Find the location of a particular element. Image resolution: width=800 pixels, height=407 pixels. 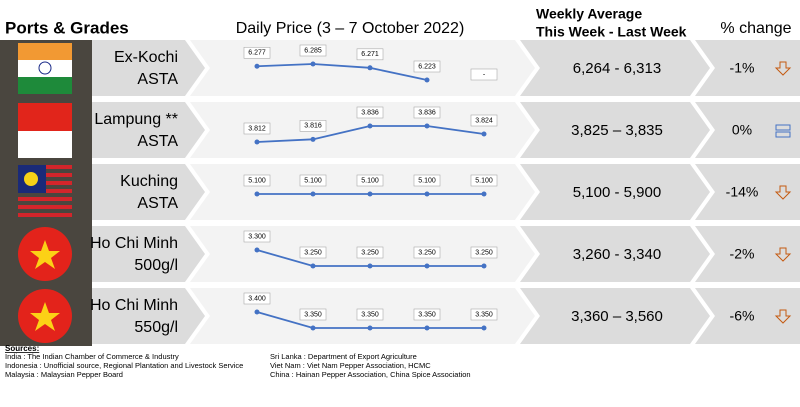

port: Ho Chi Minh is located at coordinates (134, 305).